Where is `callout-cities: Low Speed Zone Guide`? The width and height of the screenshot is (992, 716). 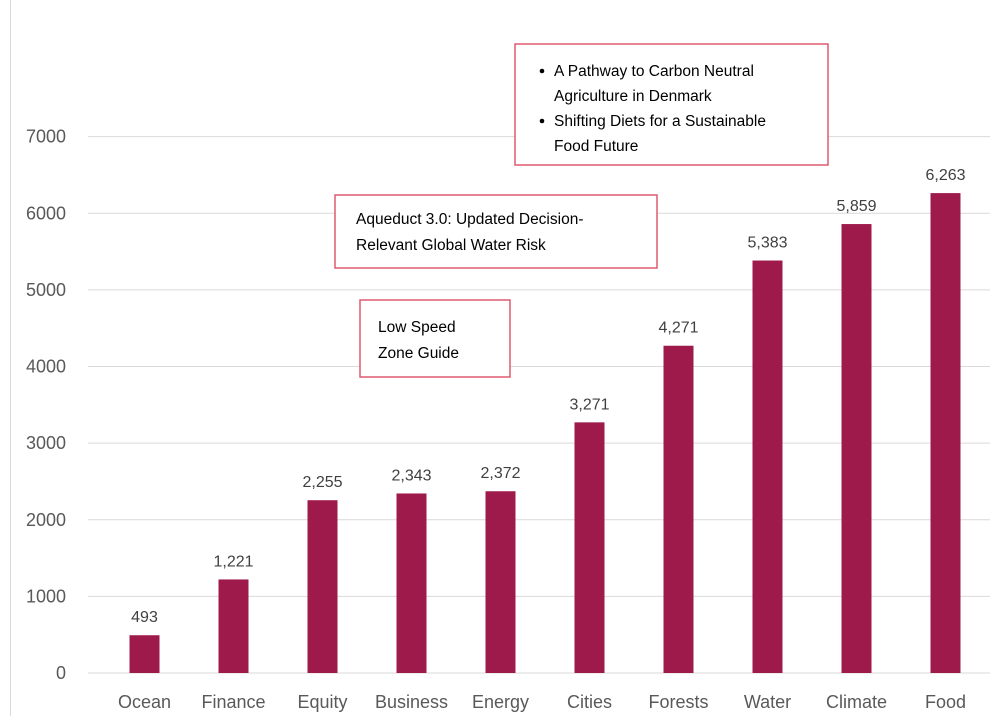
callout-cities: Low Speed Zone Guide is located at coordinates (435, 338).